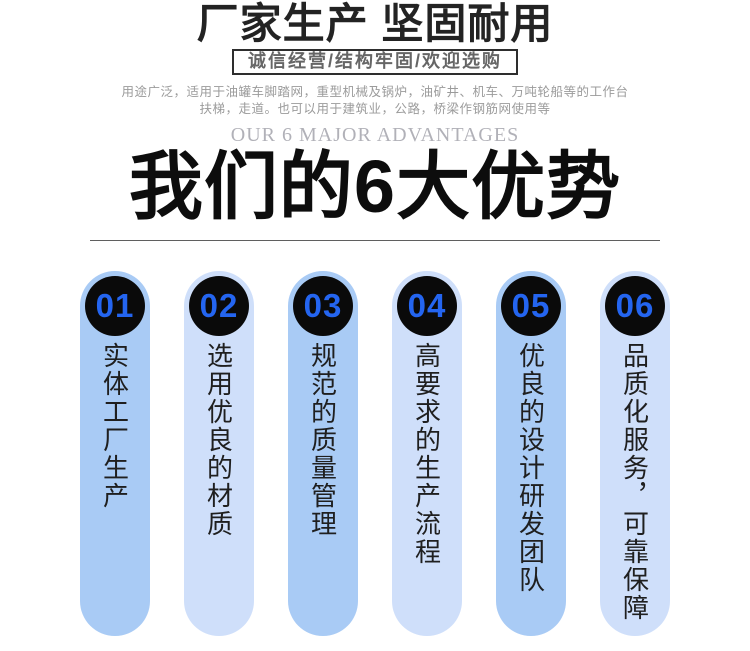 Image resolution: width=750 pixels, height=651 pixels. I want to click on advantage-pill-6: 06 品质化服务，可靠保障, so click(635, 453).